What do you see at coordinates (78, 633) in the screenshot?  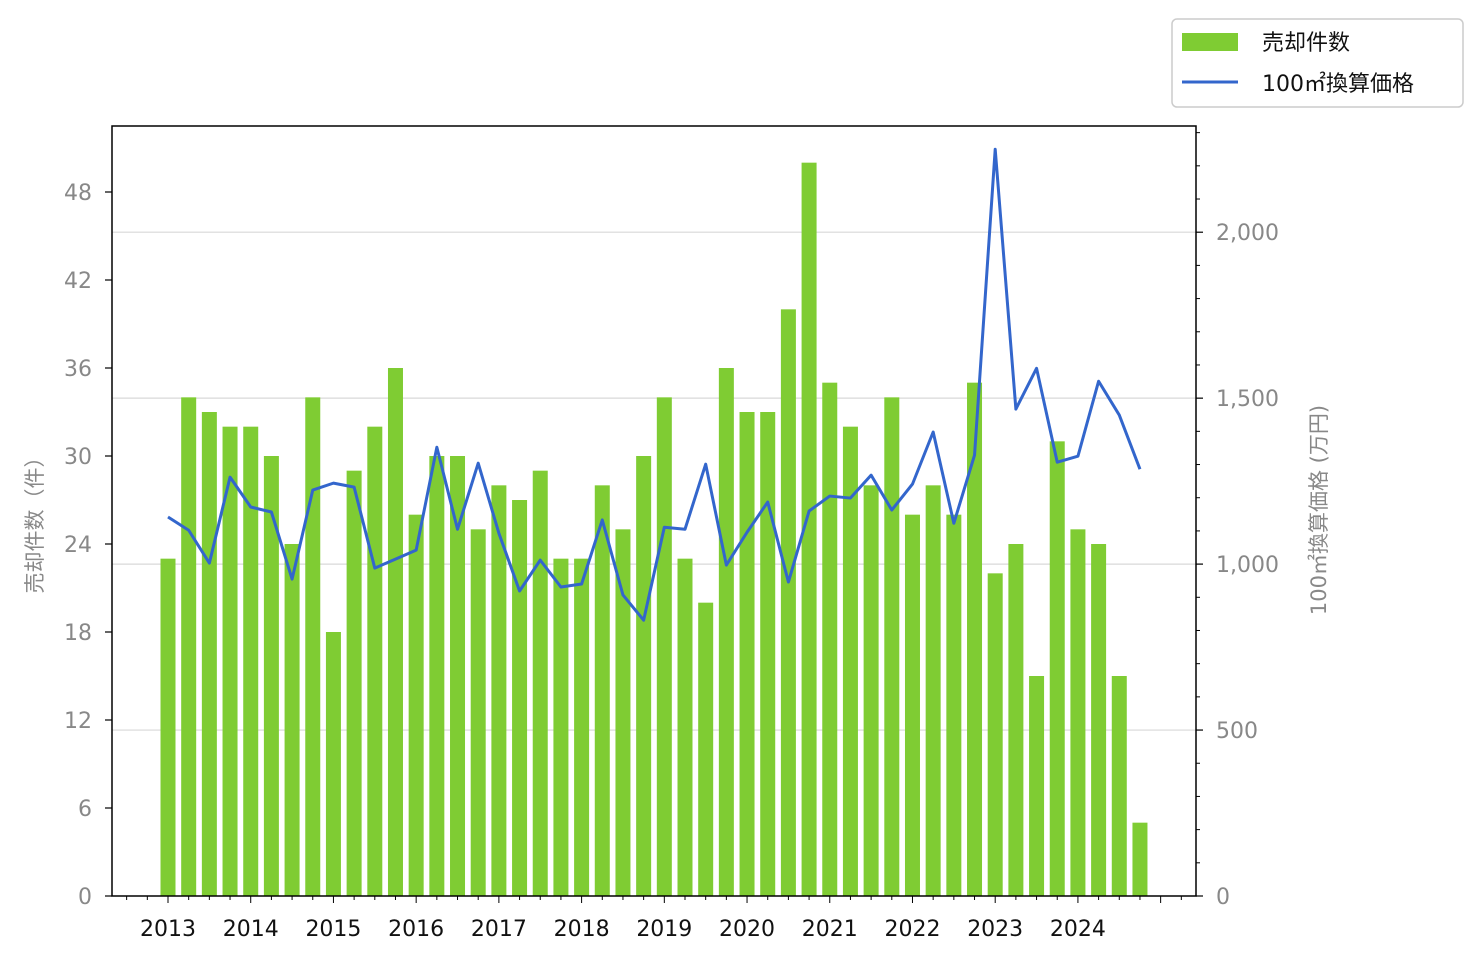 I see `y-left-tick-label: 18` at bounding box center [78, 633].